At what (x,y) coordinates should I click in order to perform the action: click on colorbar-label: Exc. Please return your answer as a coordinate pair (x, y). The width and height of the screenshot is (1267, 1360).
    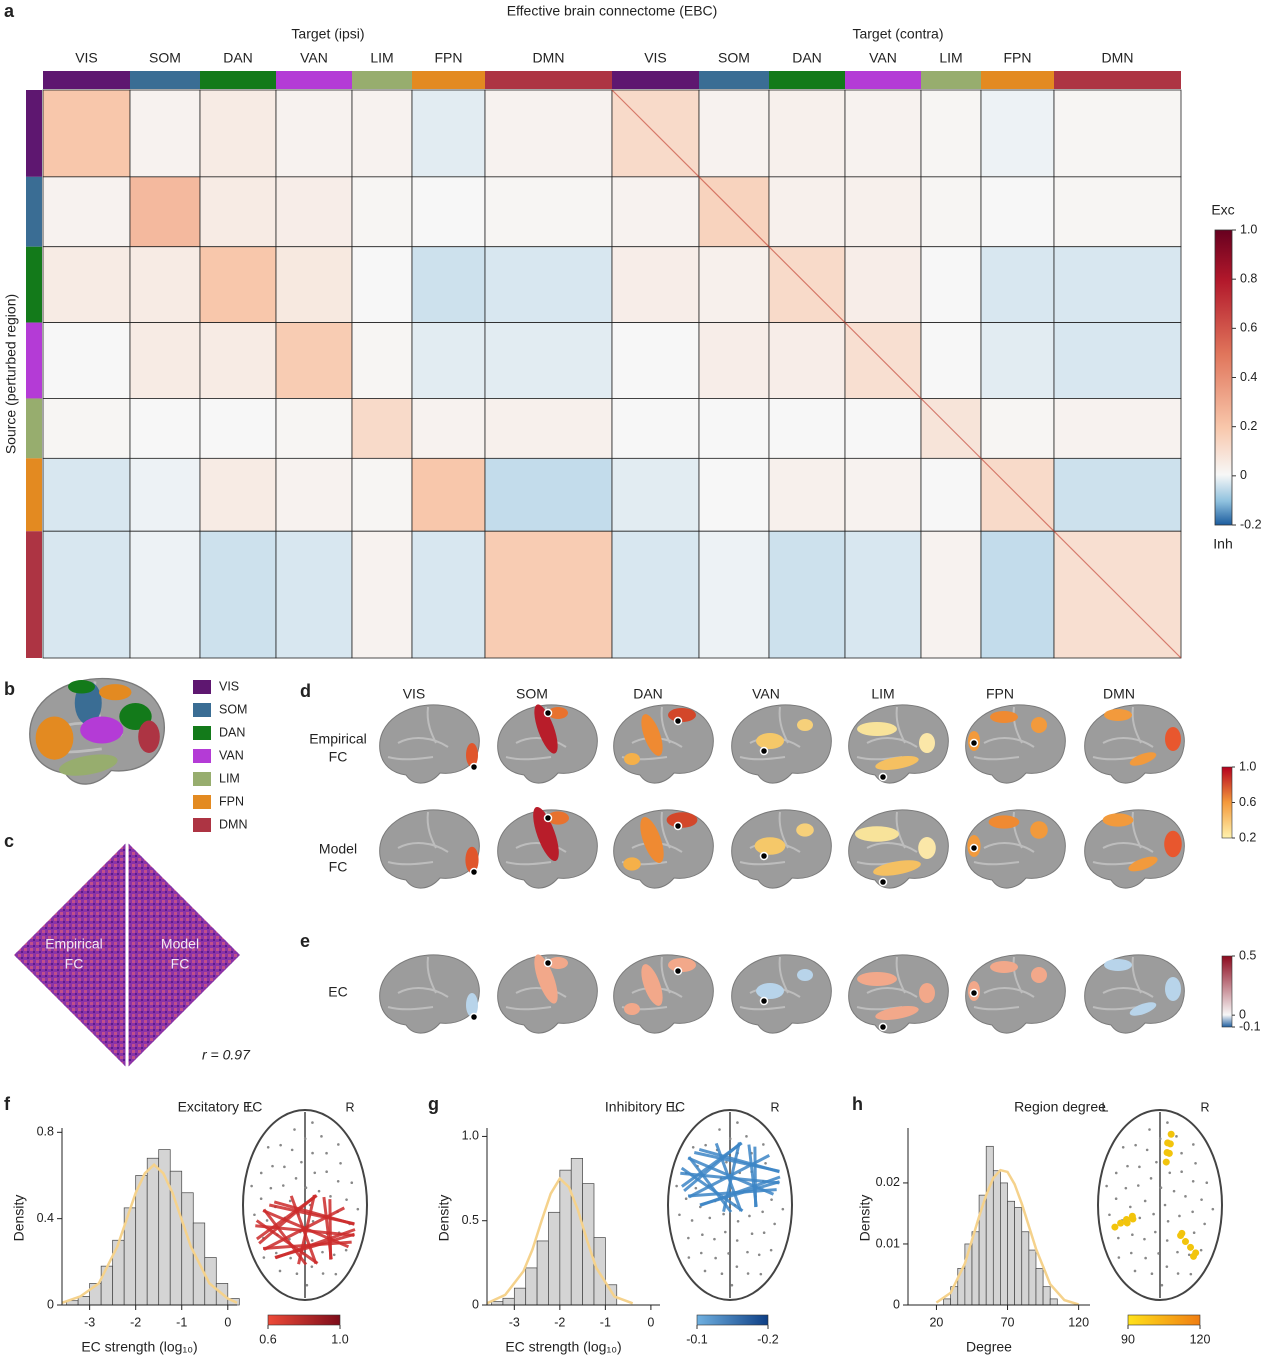
    Looking at the image, I should click on (1222, 210).